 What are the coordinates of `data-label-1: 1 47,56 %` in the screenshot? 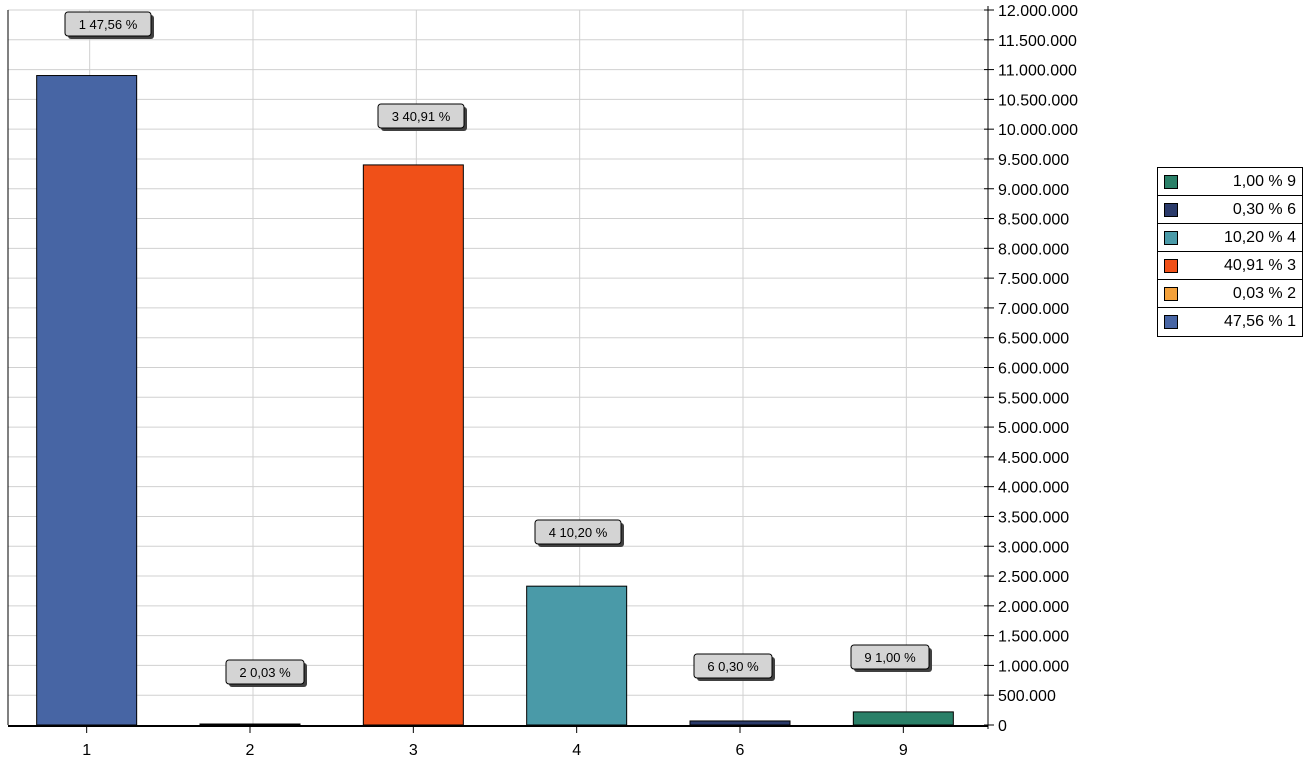 It's located at (109, 25).